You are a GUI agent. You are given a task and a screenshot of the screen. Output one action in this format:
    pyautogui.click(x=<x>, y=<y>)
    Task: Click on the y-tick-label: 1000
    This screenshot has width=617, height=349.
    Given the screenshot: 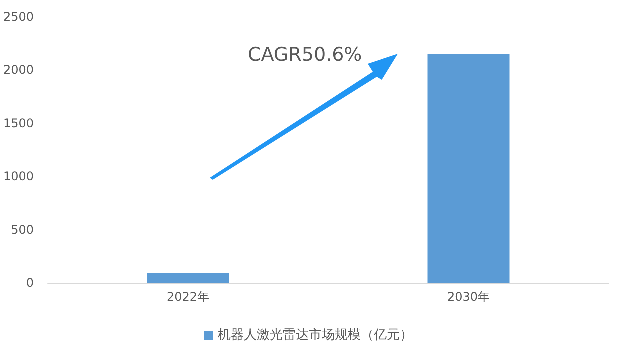 What is the action you would take?
    pyautogui.click(x=18, y=177)
    